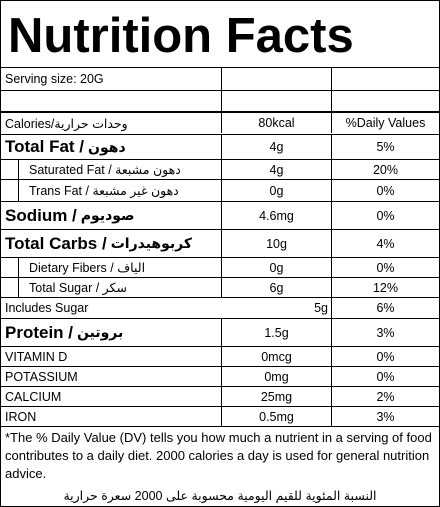  I want to click on iron-amount: 0.5mg, so click(276, 416).